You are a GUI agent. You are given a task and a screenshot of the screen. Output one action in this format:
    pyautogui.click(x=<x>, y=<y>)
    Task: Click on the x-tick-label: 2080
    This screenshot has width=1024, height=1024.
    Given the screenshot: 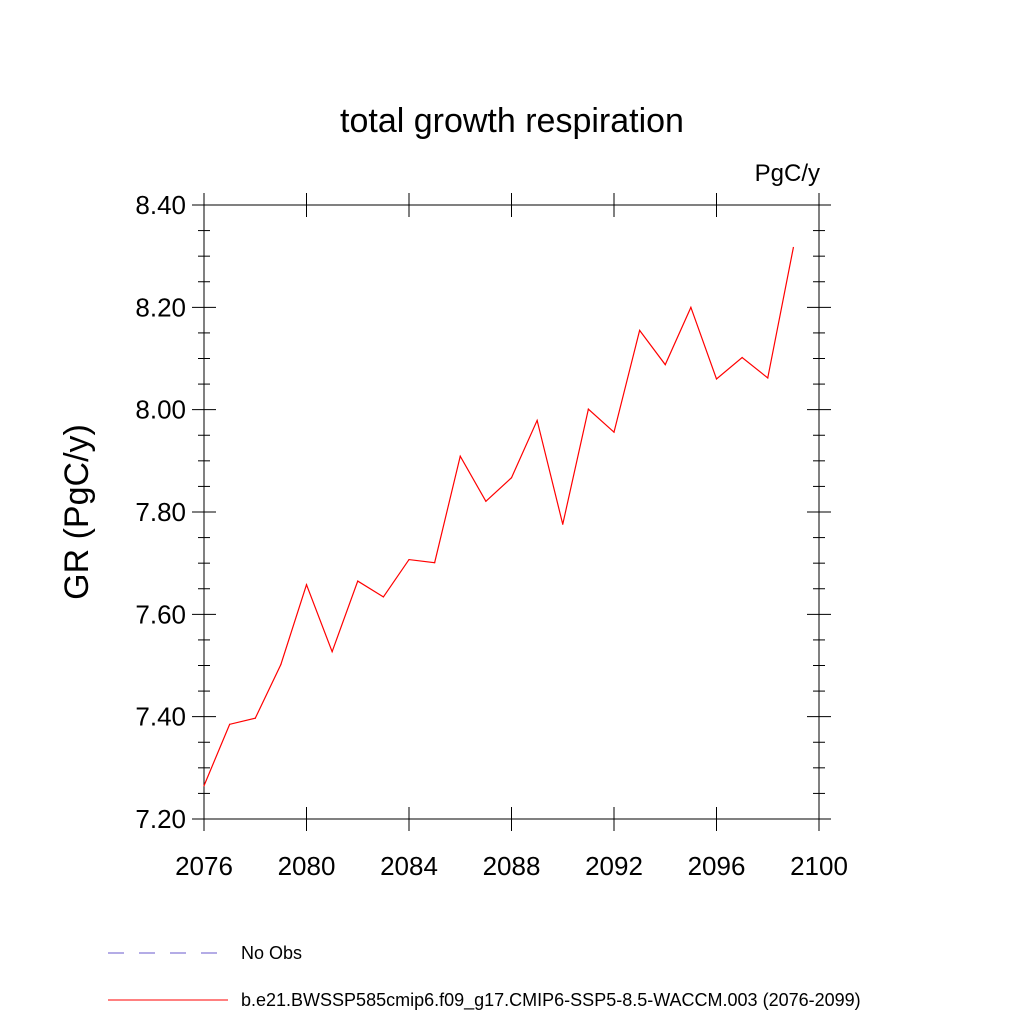 What is the action you would take?
    pyautogui.click(x=307, y=866)
    